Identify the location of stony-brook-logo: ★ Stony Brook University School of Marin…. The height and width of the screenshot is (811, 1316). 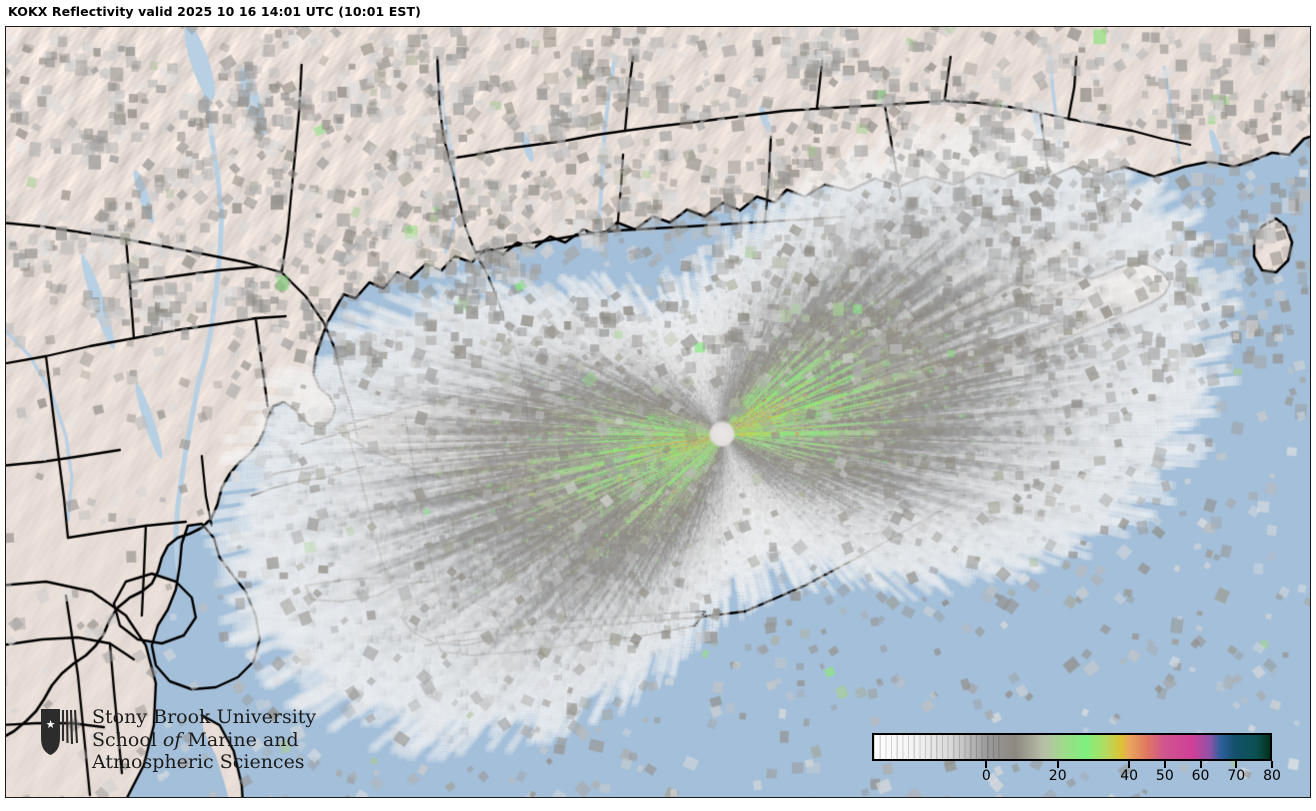
(178, 749).